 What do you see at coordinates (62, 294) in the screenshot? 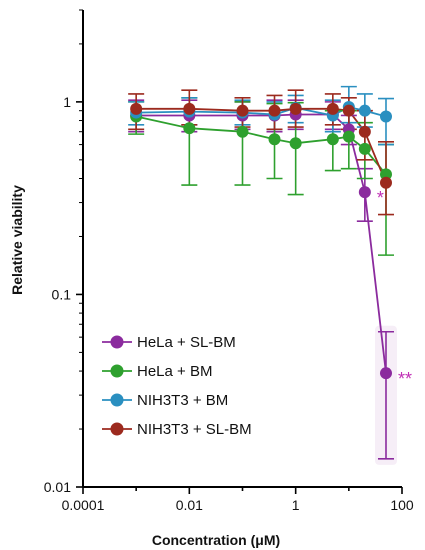
I see `y-tick-label: 0.1` at bounding box center [62, 294].